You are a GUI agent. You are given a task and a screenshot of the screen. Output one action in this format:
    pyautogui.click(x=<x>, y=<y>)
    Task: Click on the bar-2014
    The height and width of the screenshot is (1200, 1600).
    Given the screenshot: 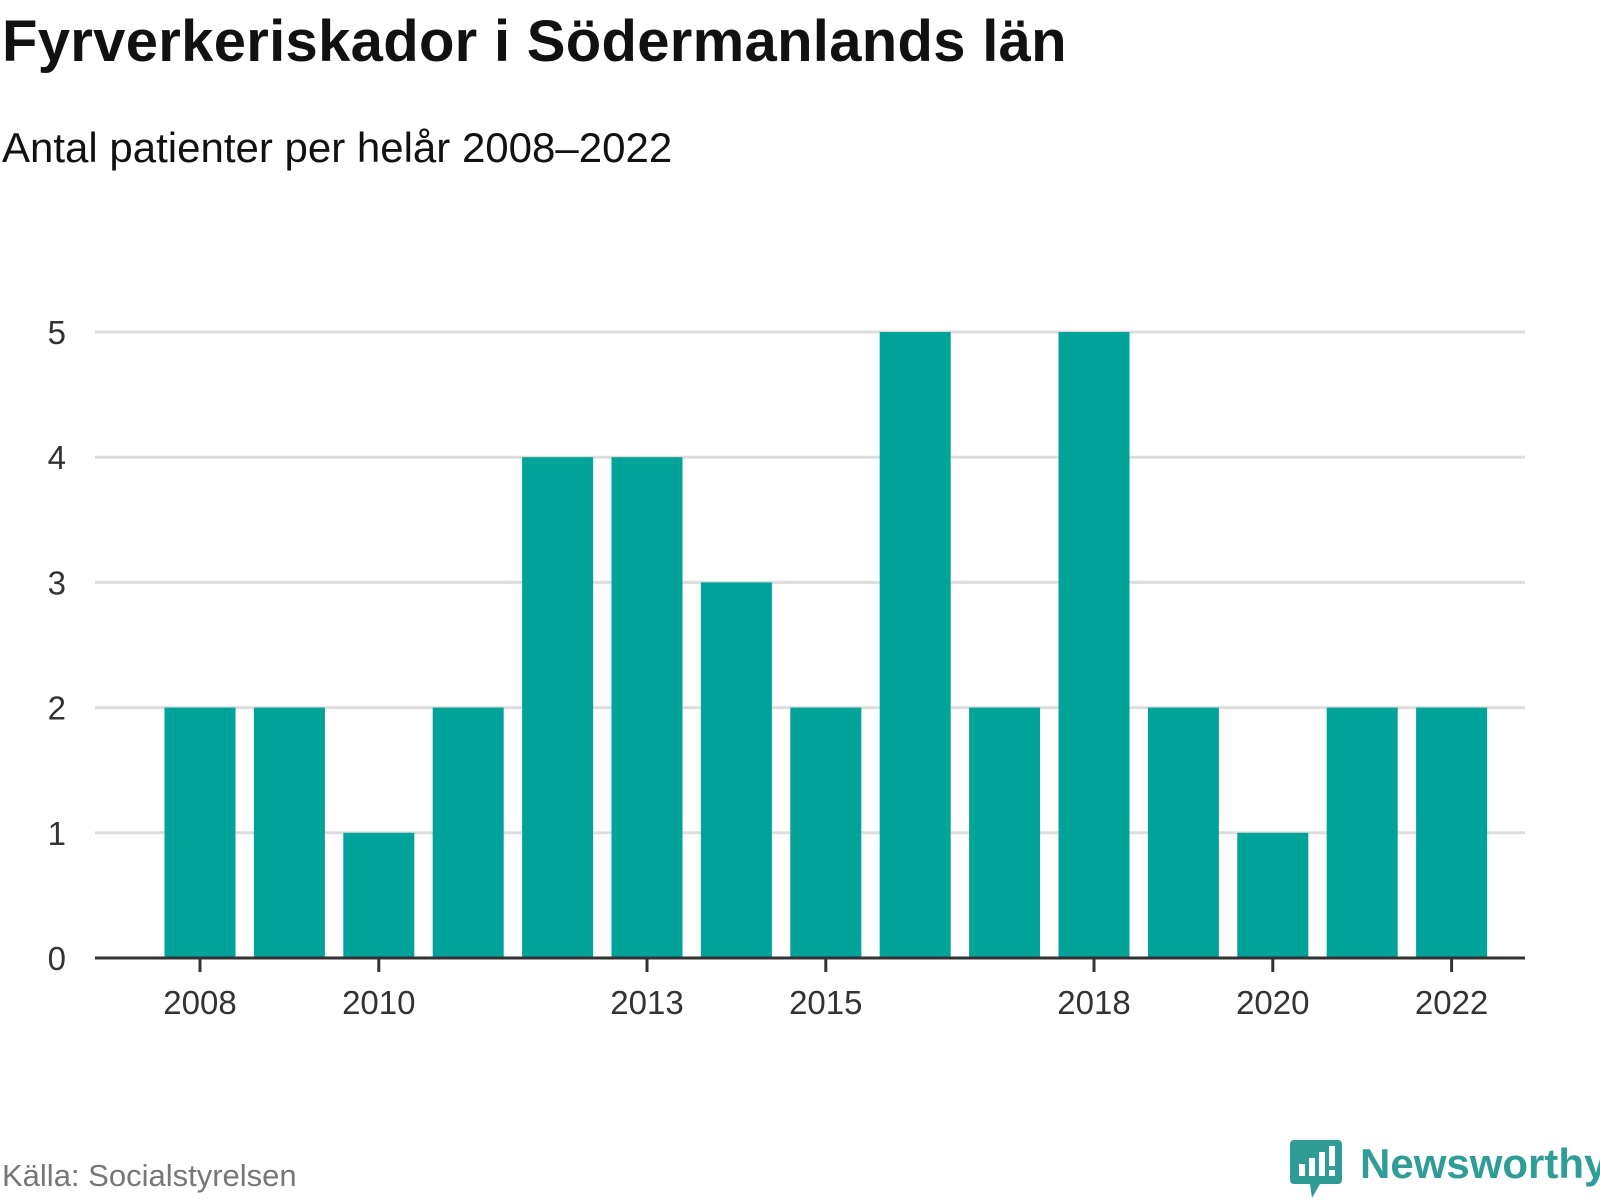 What is the action you would take?
    pyautogui.click(x=736, y=770)
    